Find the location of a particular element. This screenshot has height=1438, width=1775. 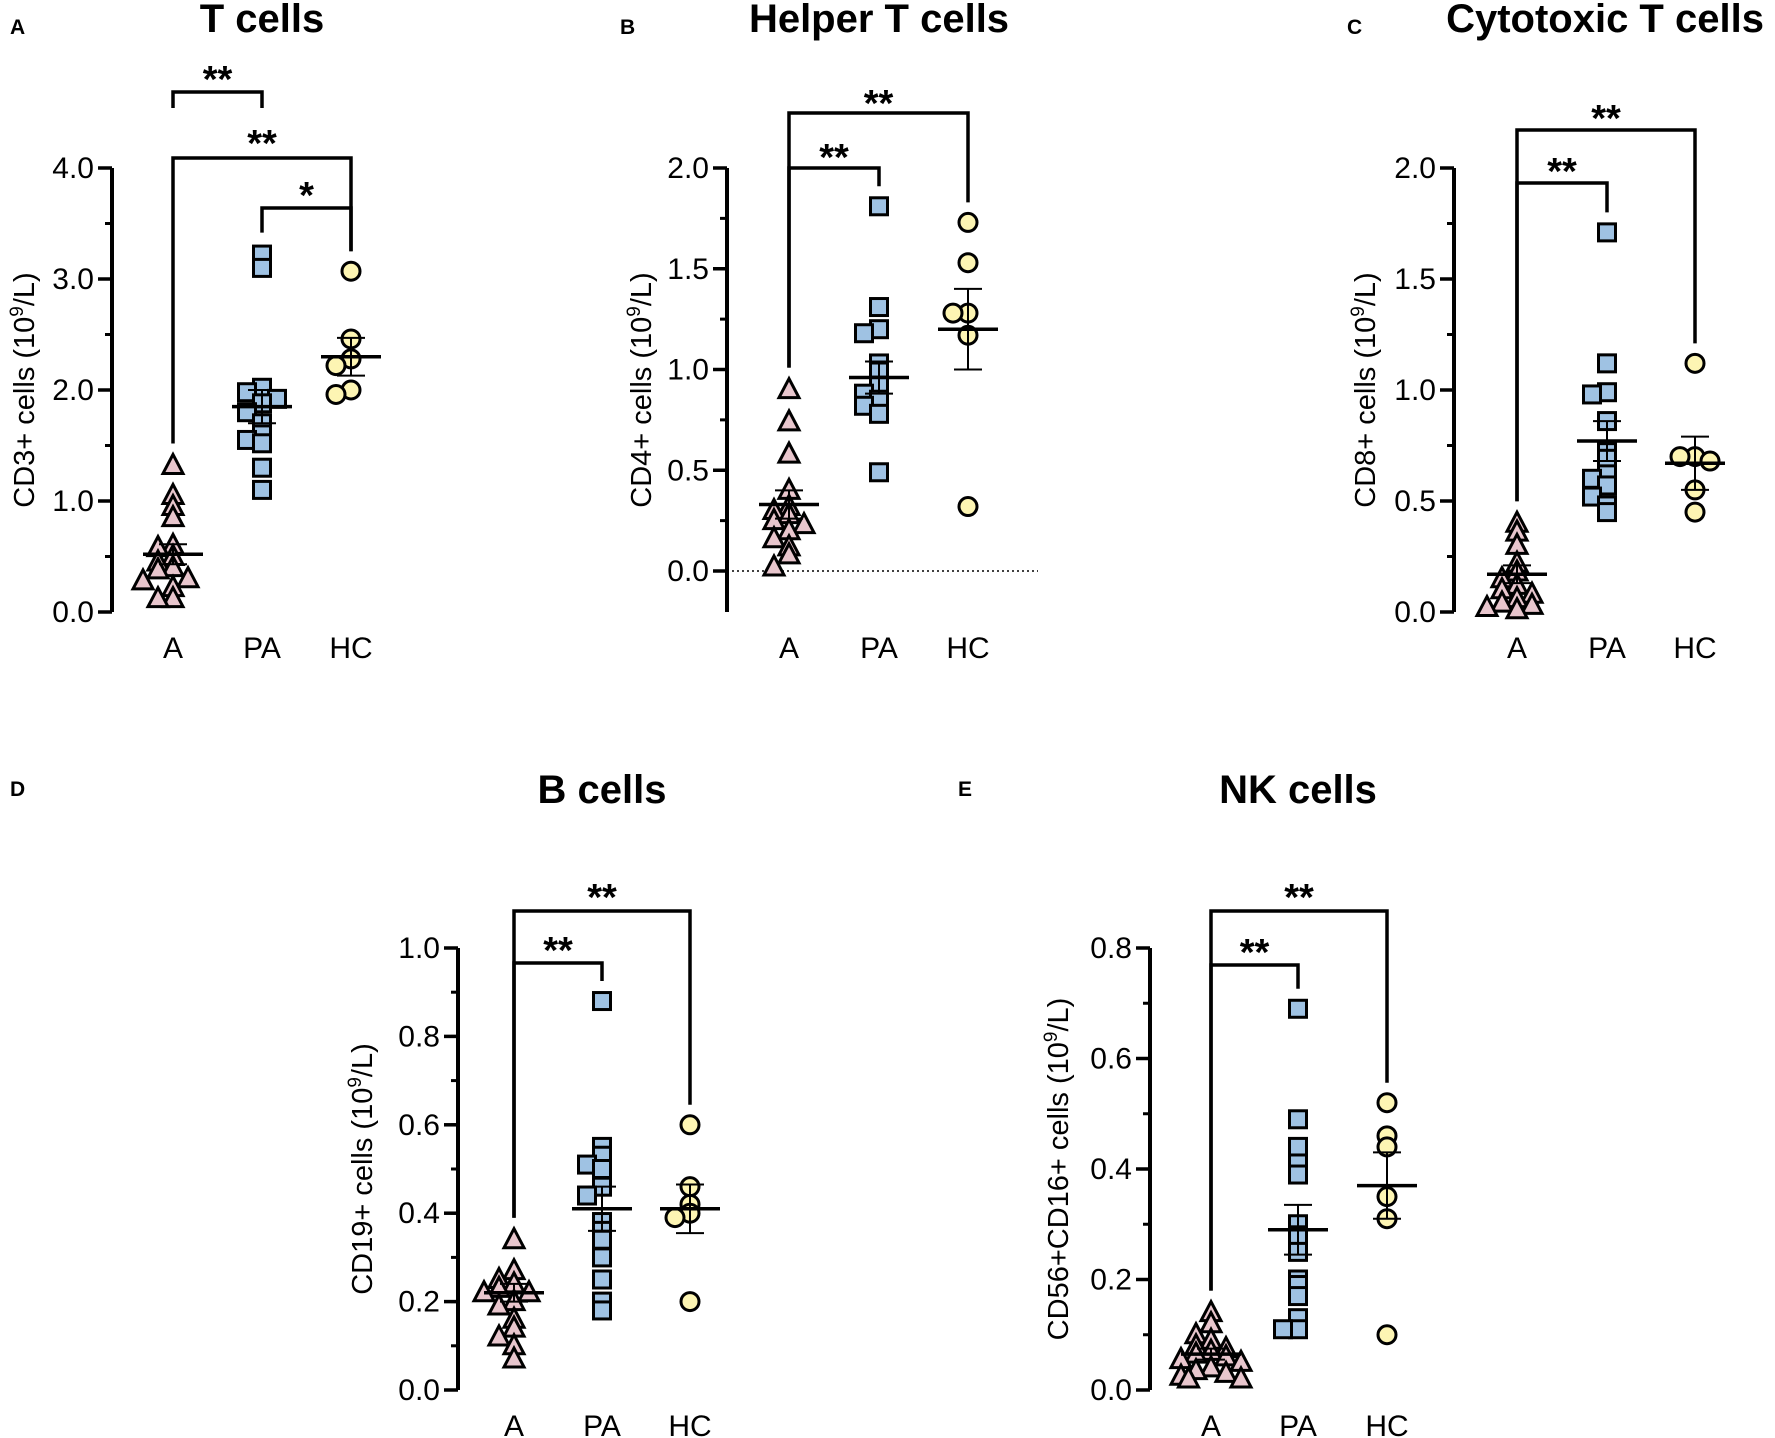

y-axis-label-main: CD8+ cells (10 is located at coordinates (1366, 412).